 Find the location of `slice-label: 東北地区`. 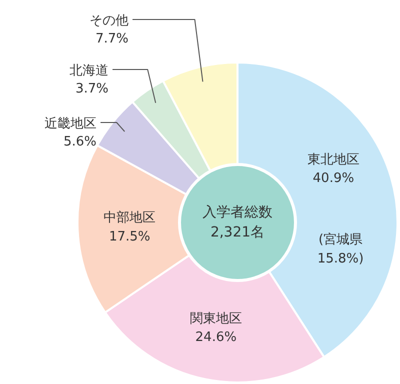

slice-label: 東北地区 is located at coordinates (333, 160).